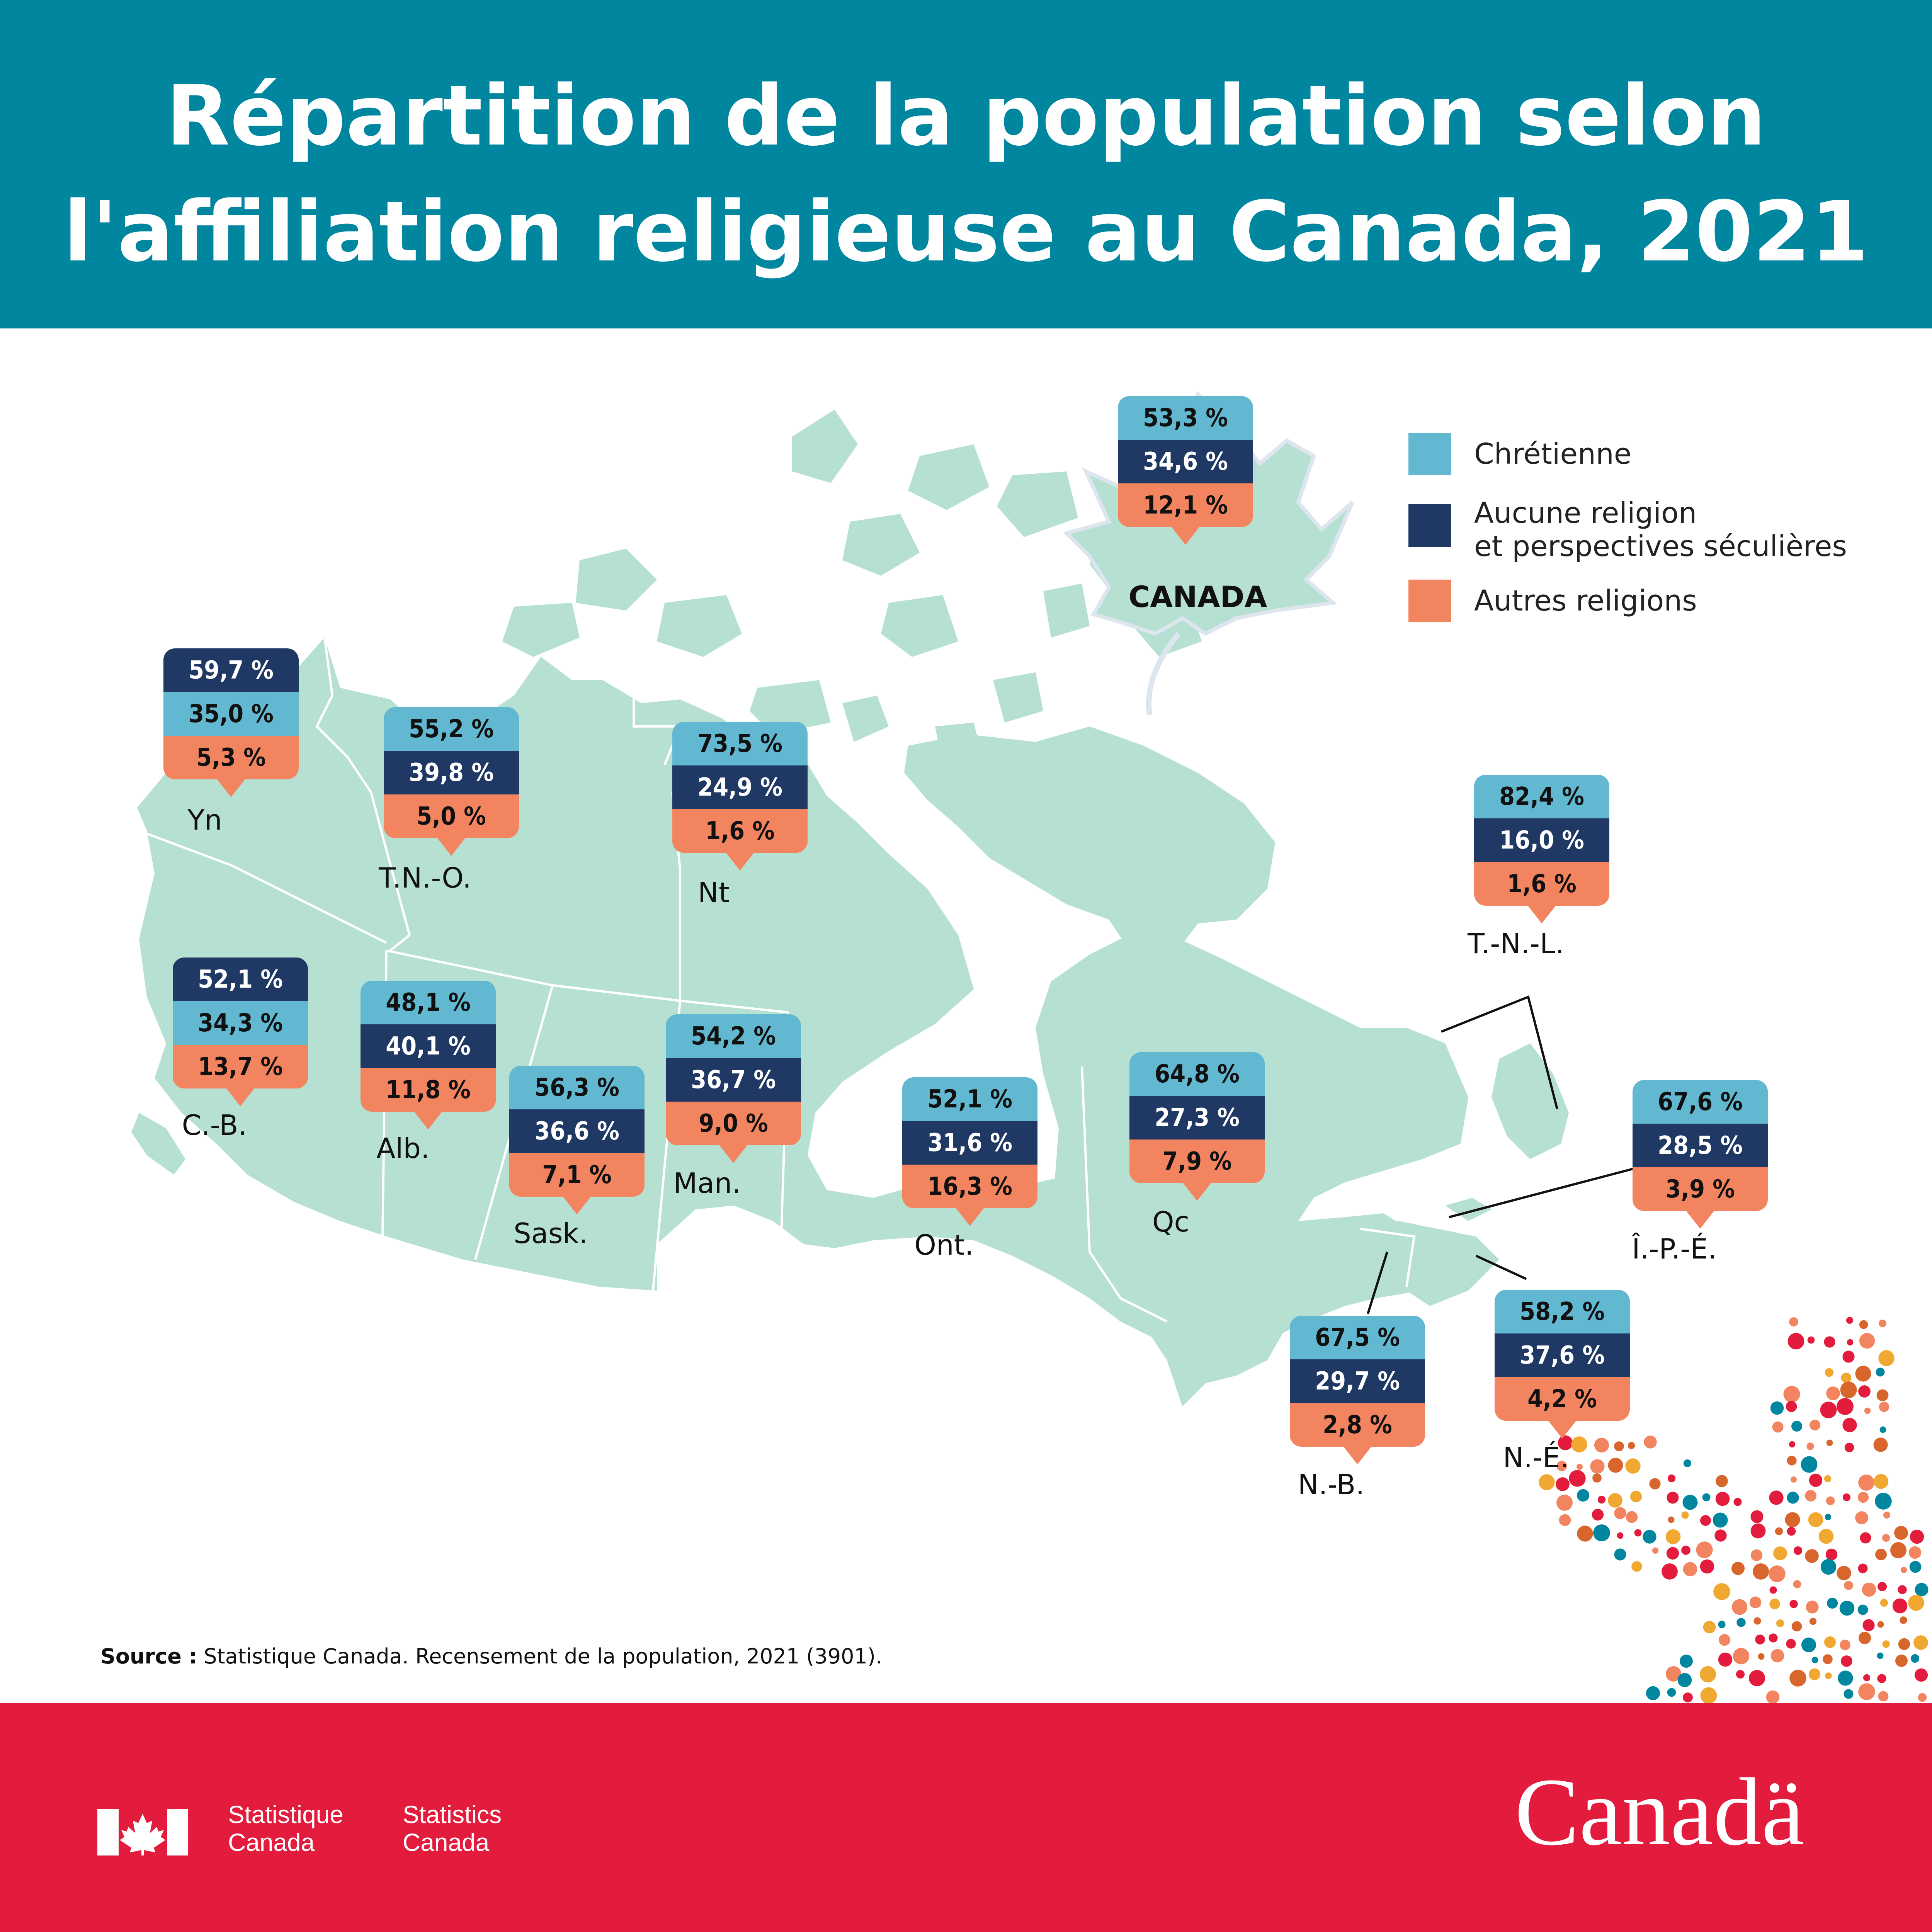  I want to click on title-line-1: Répartition de la population selon, so click(966, 116).